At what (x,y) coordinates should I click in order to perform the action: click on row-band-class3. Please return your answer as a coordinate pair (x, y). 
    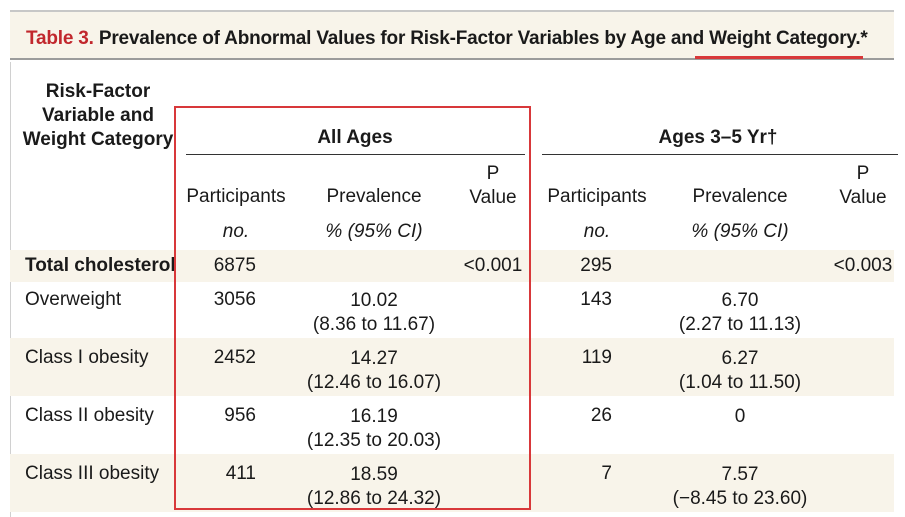
    Looking at the image, I should click on (452, 483).